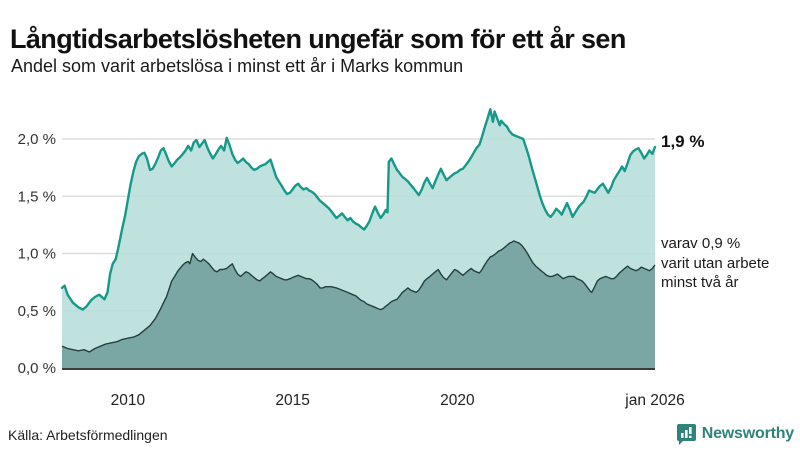 The image size is (800, 450). I want to click on two-year-annotation-line: varit utan arbete, so click(715, 263).